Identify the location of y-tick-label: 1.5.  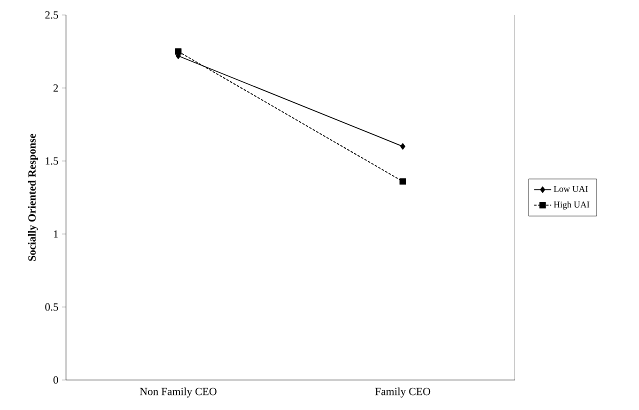
(52, 161).